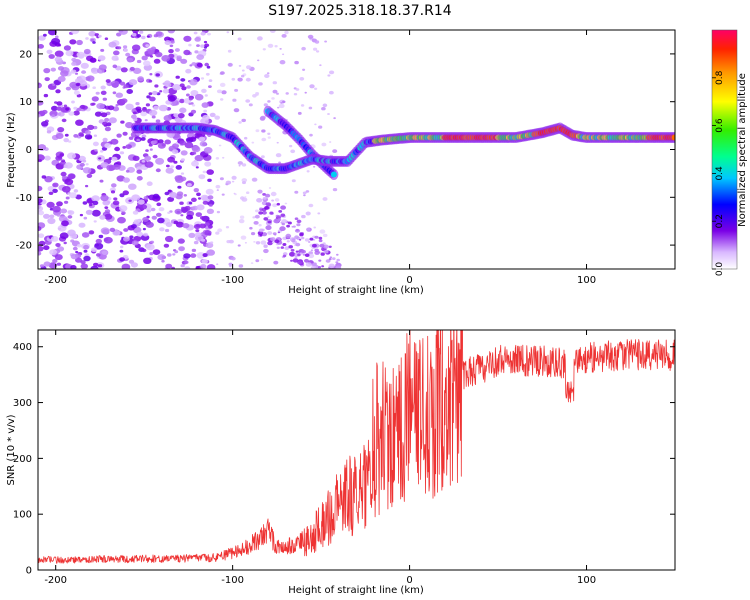 This screenshot has width=750, height=600. What do you see at coordinates (55, 280) in the screenshot?
I see `spectrogram-x-tick-label: -200` at bounding box center [55, 280].